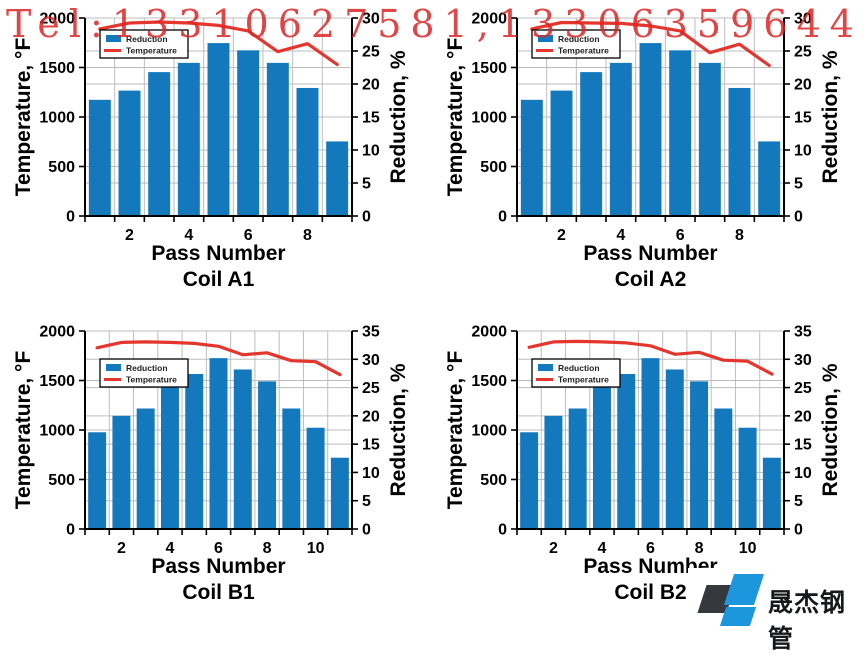 Image resolution: width=864 pixels, height=655 pixels. I want to click on company-logo-text: 晟杰钢管, so click(807, 620).